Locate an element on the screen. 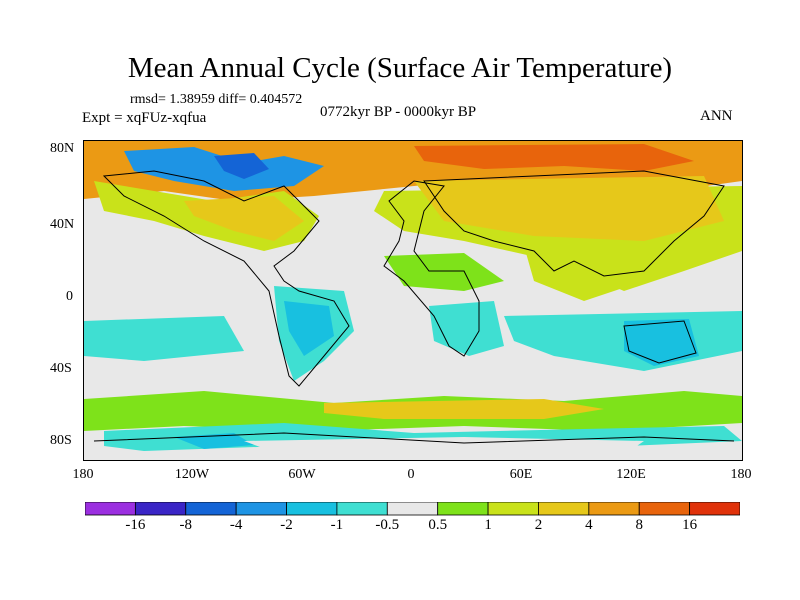 The image size is (800, 600). anomaly-region-india-yellow is located at coordinates (584, 271).